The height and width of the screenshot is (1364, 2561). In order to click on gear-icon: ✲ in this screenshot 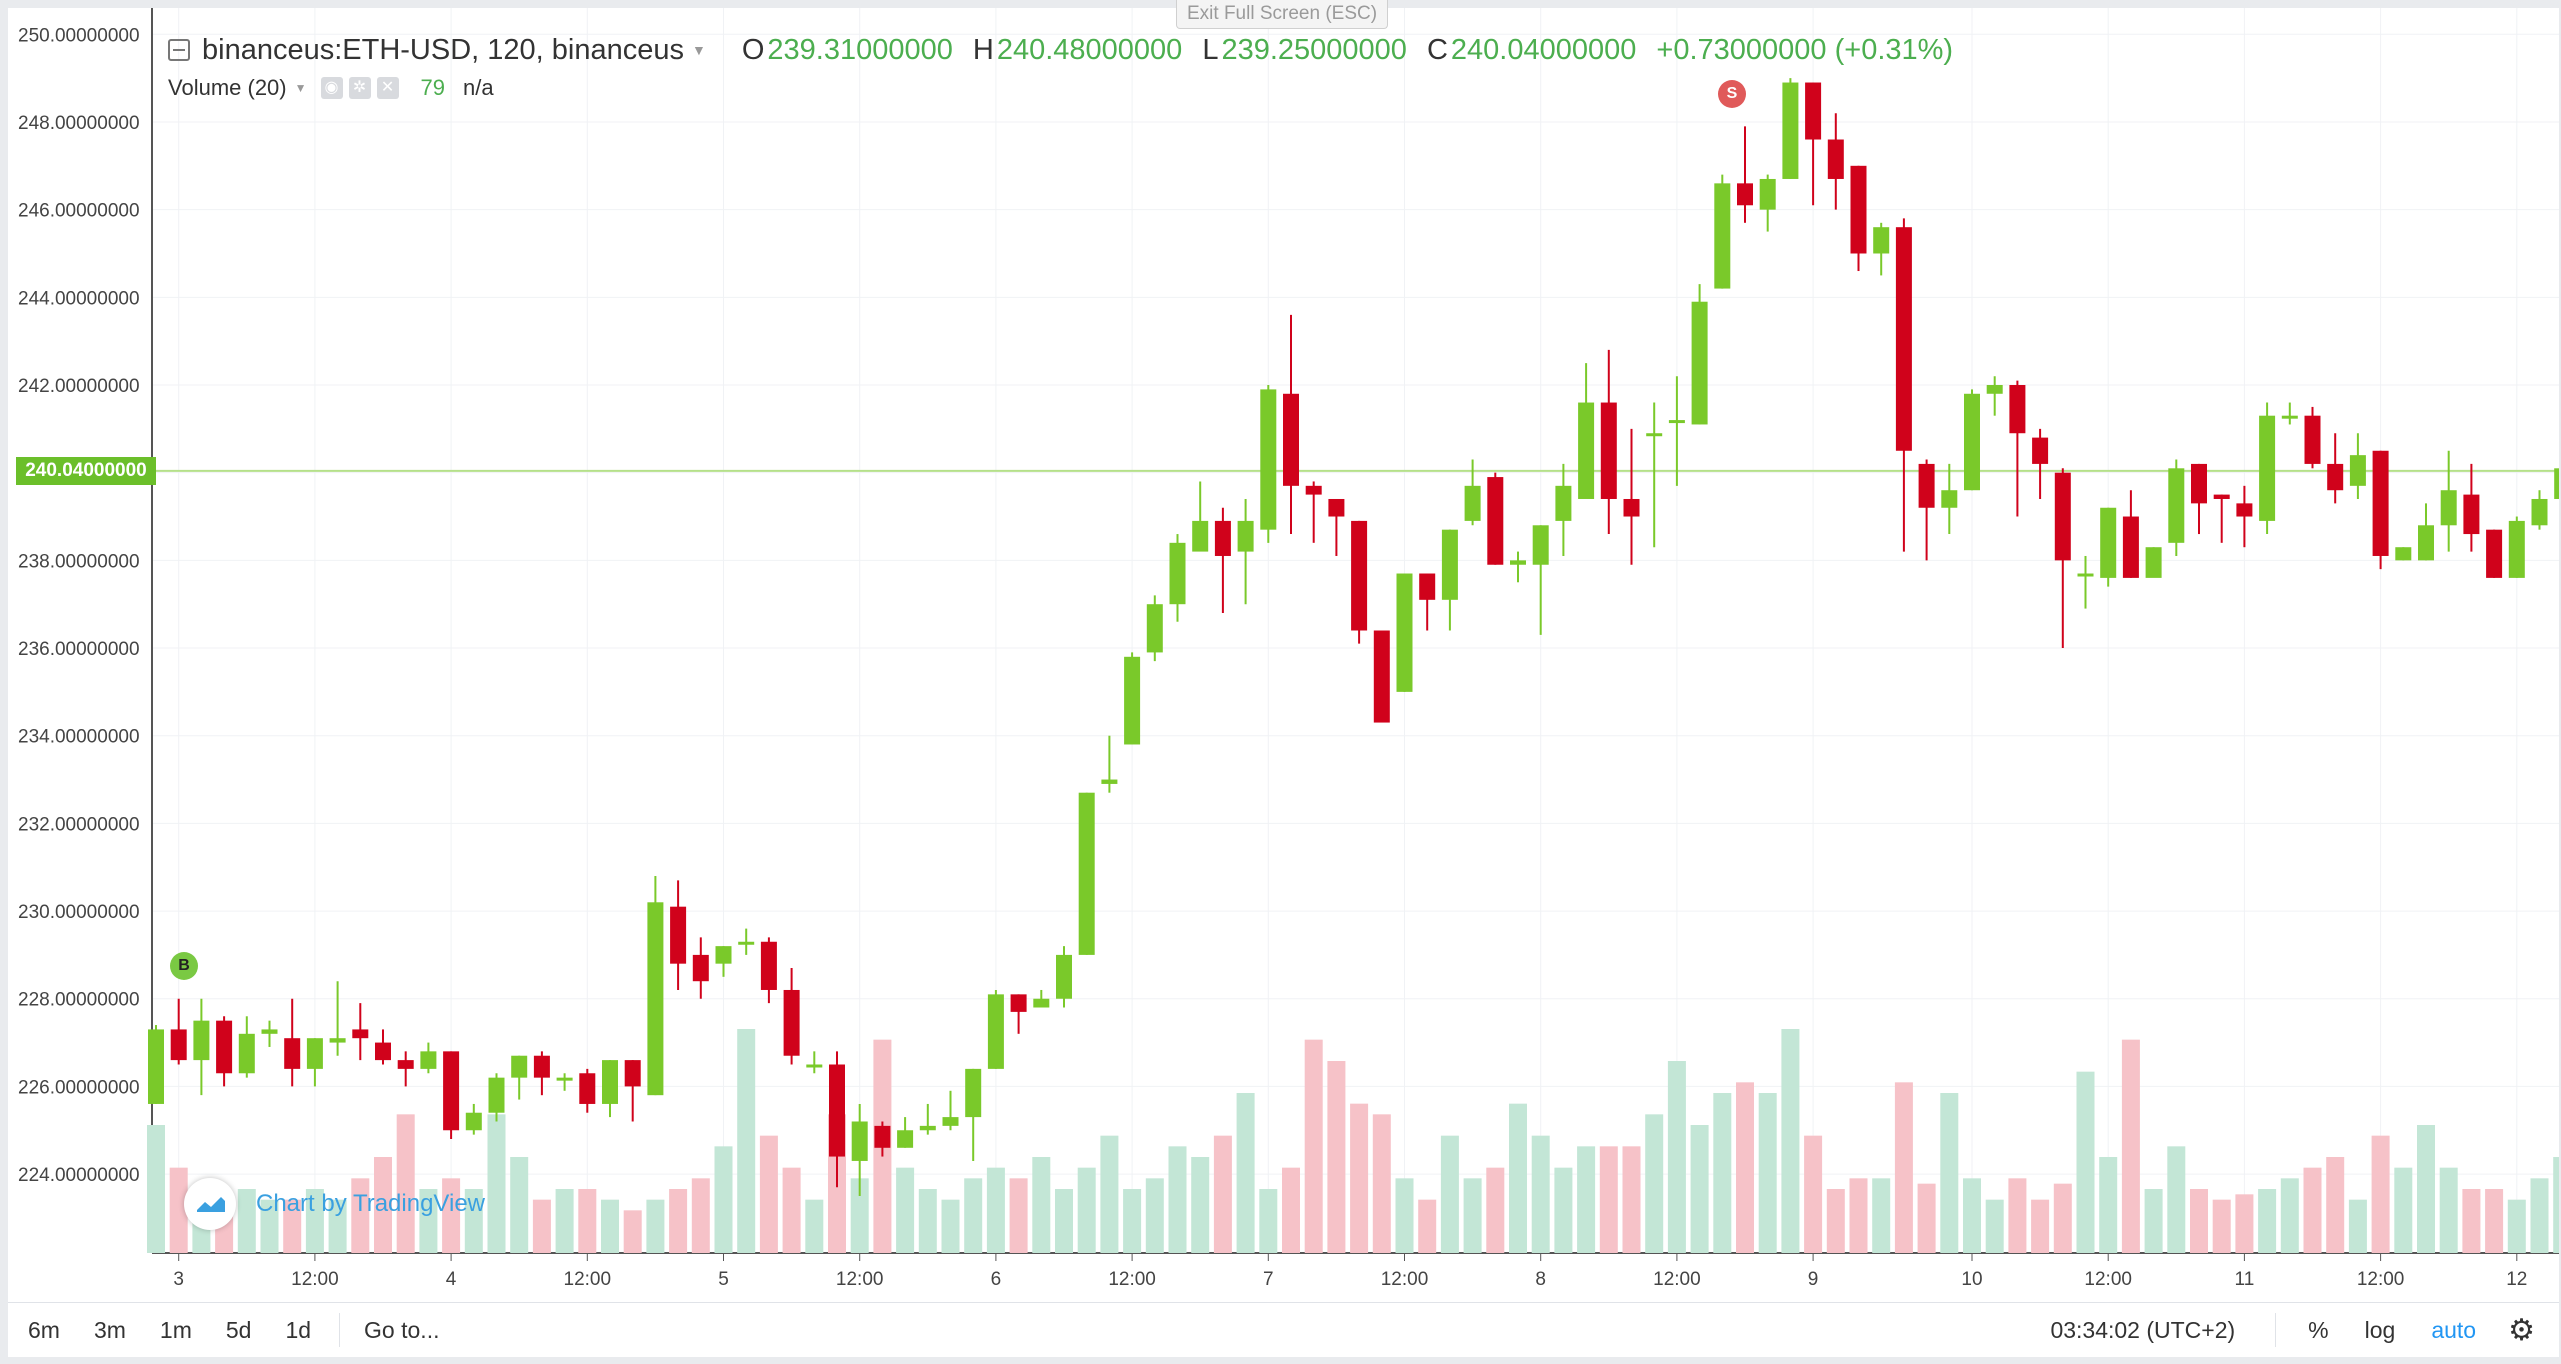, I will do `click(359, 88)`.